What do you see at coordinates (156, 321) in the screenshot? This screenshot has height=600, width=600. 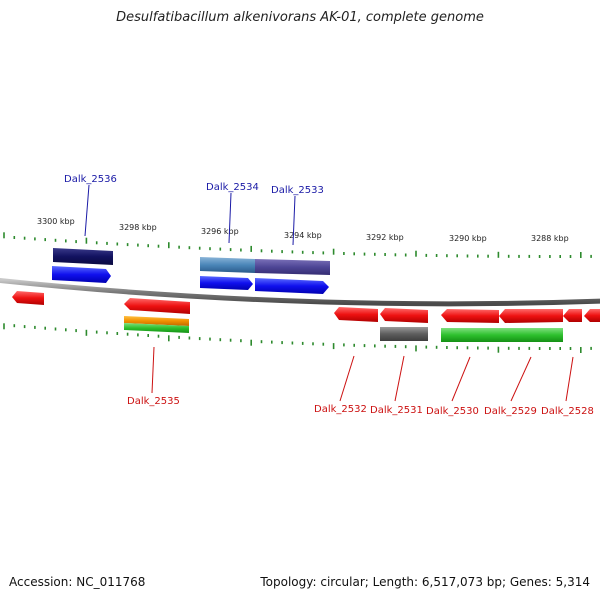 I see `gene-feature-dalk-2535-cog-orange` at bounding box center [156, 321].